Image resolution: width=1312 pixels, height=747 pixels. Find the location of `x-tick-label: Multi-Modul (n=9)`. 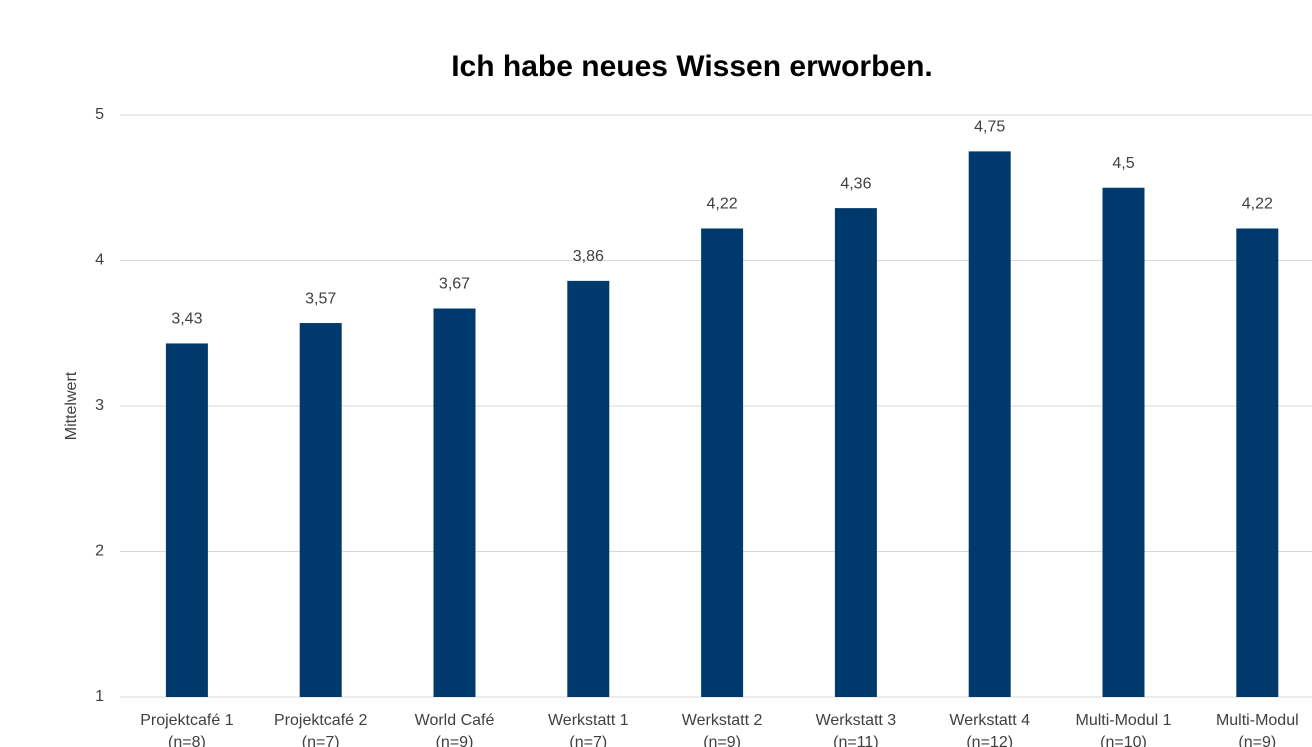

x-tick-label: Multi-Modul (n=9) is located at coordinates (1257, 729).